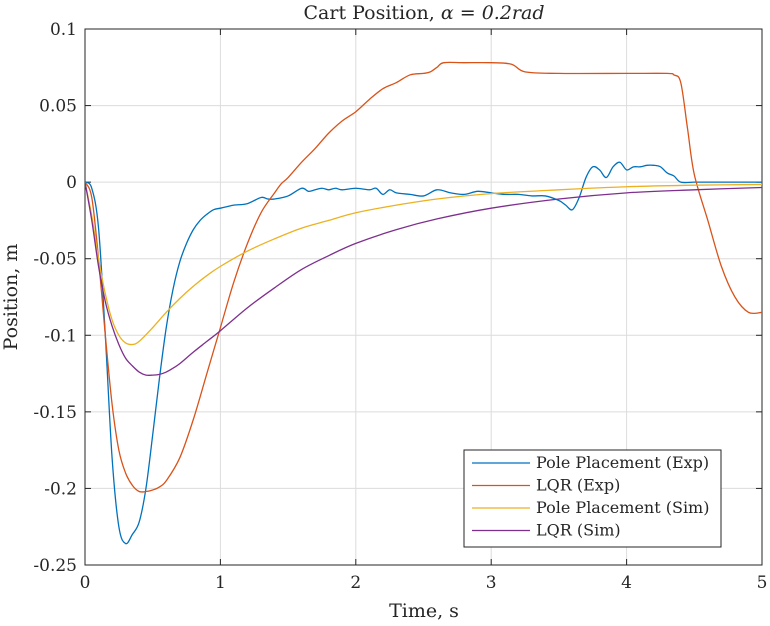  What do you see at coordinates (71, 183) in the screenshot?
I see `y-tick-label: 0` at bounding box center [71, 183].